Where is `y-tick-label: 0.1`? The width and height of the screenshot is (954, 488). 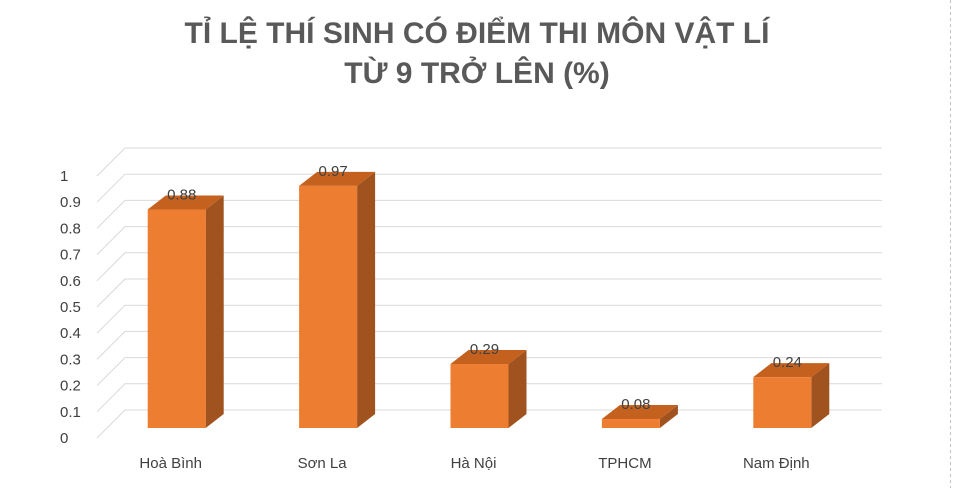 y-tick-label: 0.1 is located at coordinates (70, 412).